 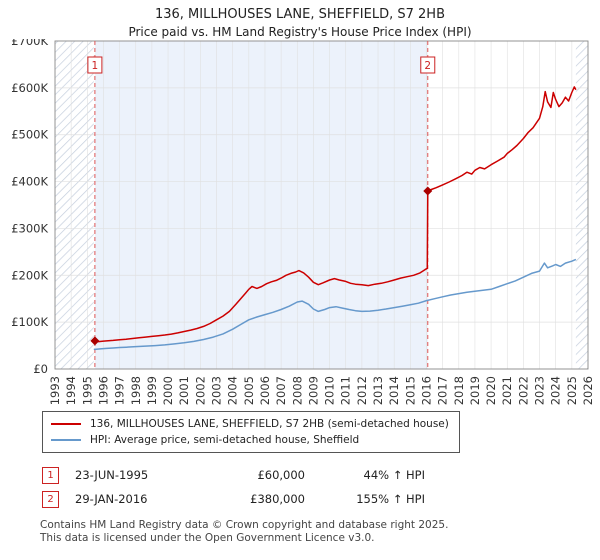 What do you see at coordinates (507, 390) in the screenshot?
I see `x-axis-label: 2021` at bounding box center [507, 390].